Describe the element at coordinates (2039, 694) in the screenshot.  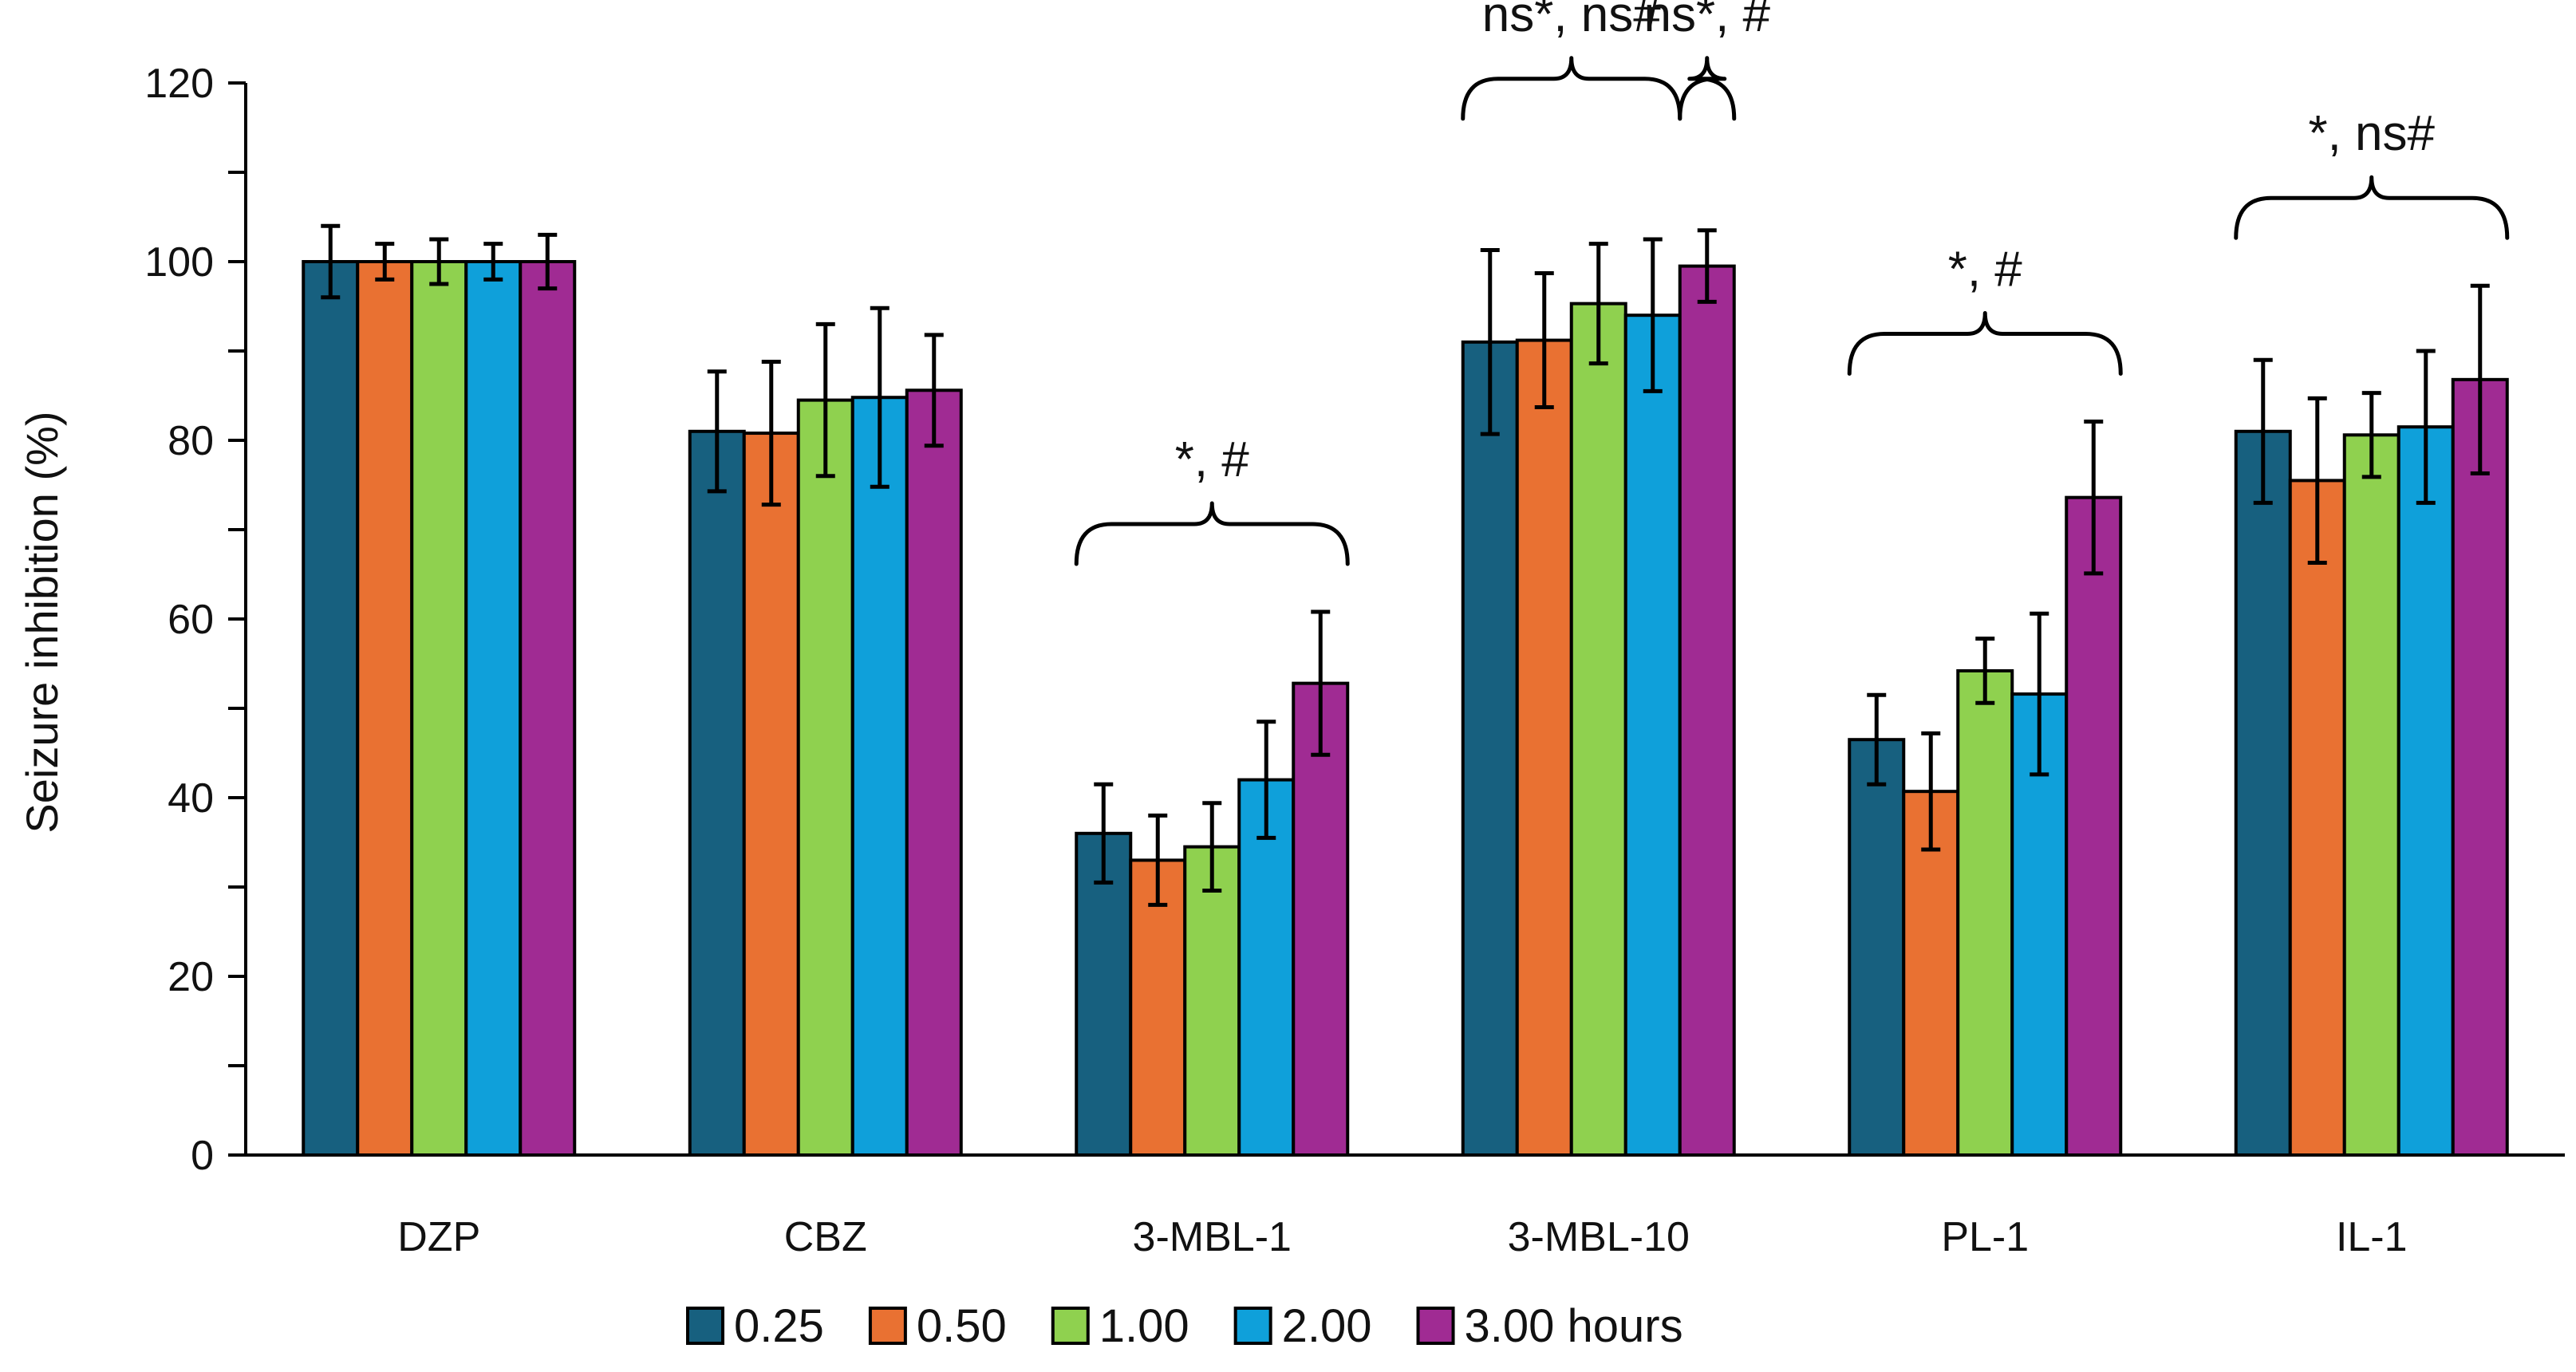
I see `error-bar-PL-1-2.00` at that location.